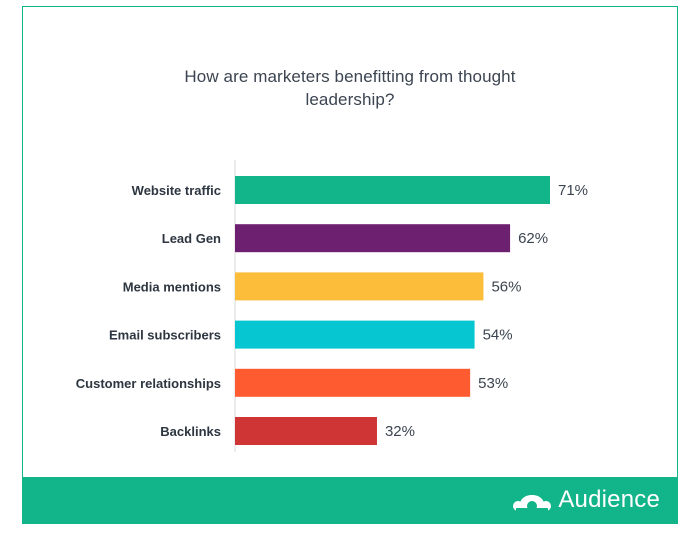  I want to click on value-label-1: 62%, so click(533, 238).